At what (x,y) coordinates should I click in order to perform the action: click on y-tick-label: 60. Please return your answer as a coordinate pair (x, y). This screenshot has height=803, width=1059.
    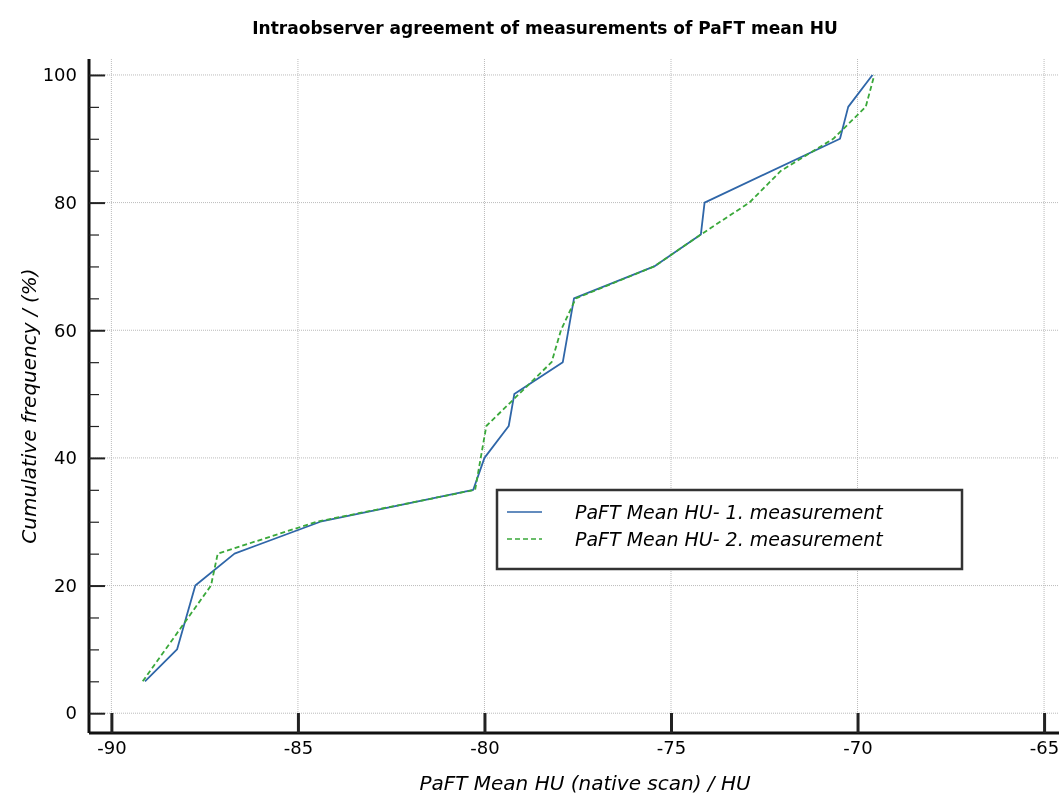
    Looking at the image, I should click on (65, 330).